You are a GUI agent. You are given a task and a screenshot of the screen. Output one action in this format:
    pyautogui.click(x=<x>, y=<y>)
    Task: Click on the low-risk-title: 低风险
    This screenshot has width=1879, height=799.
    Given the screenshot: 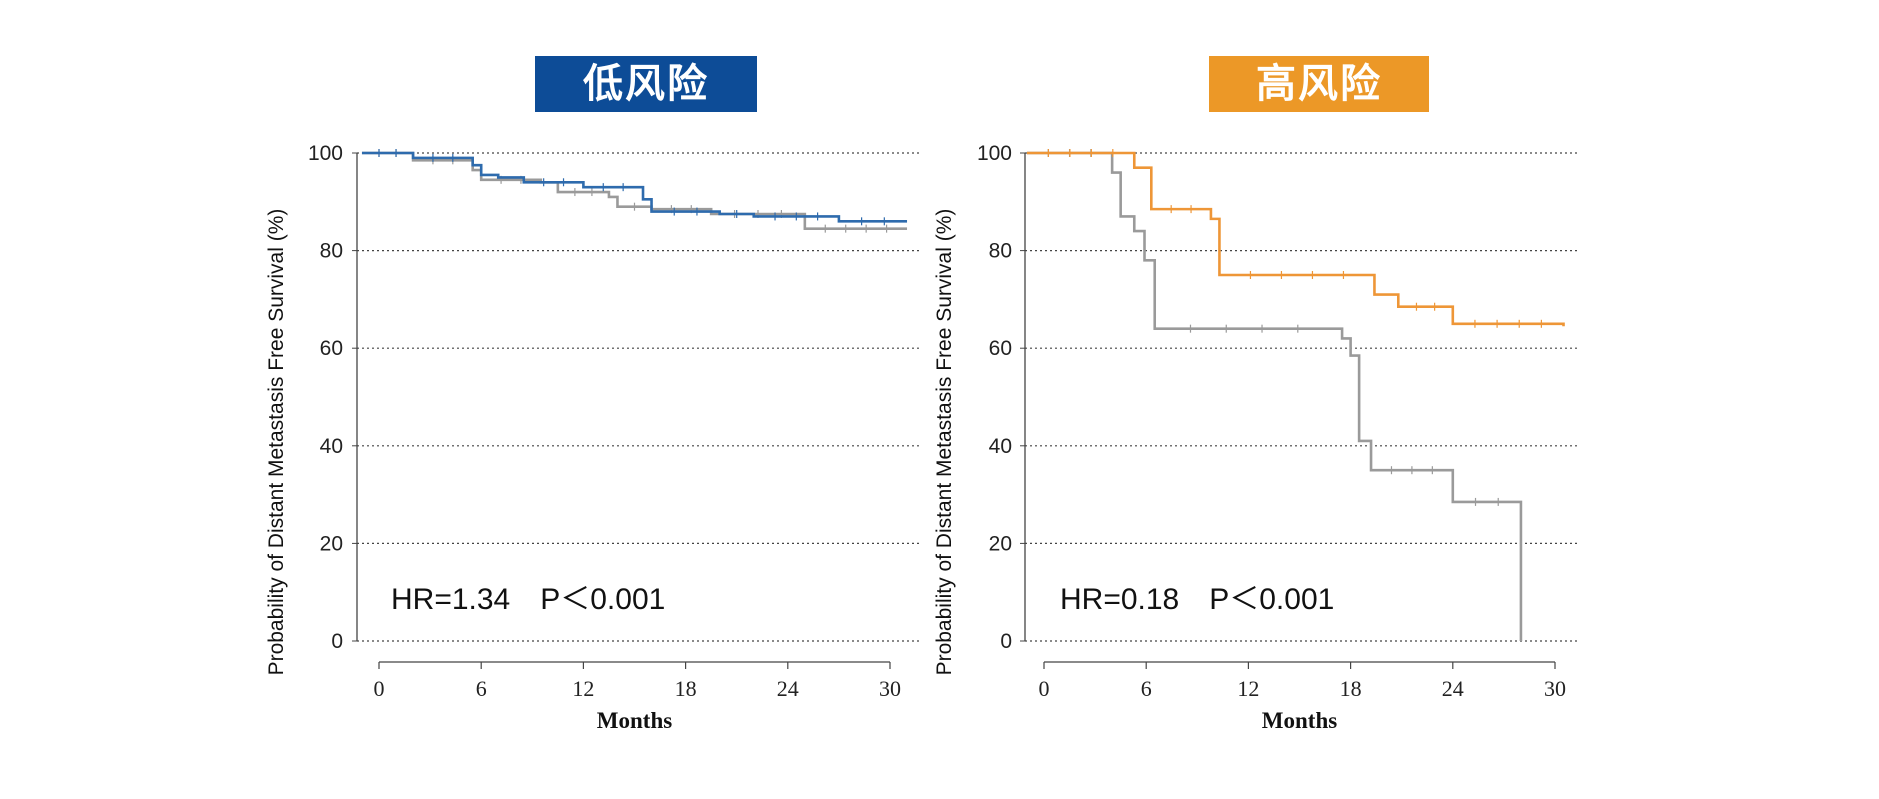 What is the action you would take?
    pyautogui.click(x=646, y=84)
    